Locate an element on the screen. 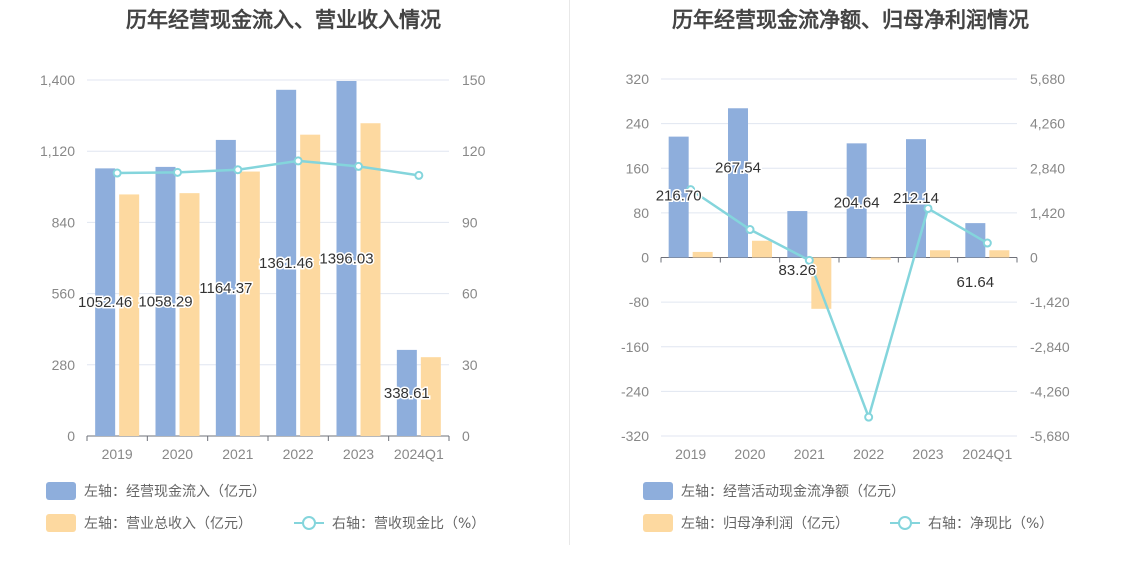 This screenshot has width=1134, height=582. bar-data-label: 204.64 is located at coordinates (857, 202).